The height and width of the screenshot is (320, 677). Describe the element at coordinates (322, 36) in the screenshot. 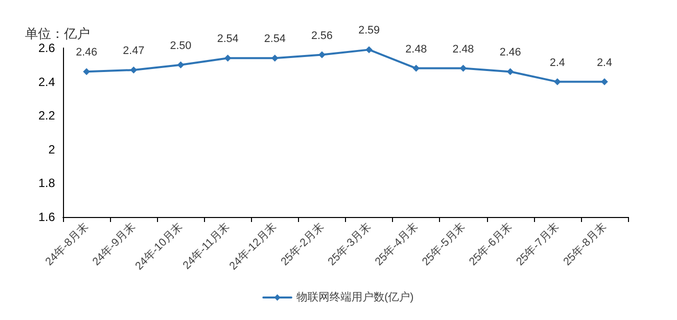

I see `data-label: 2.56` at that location.